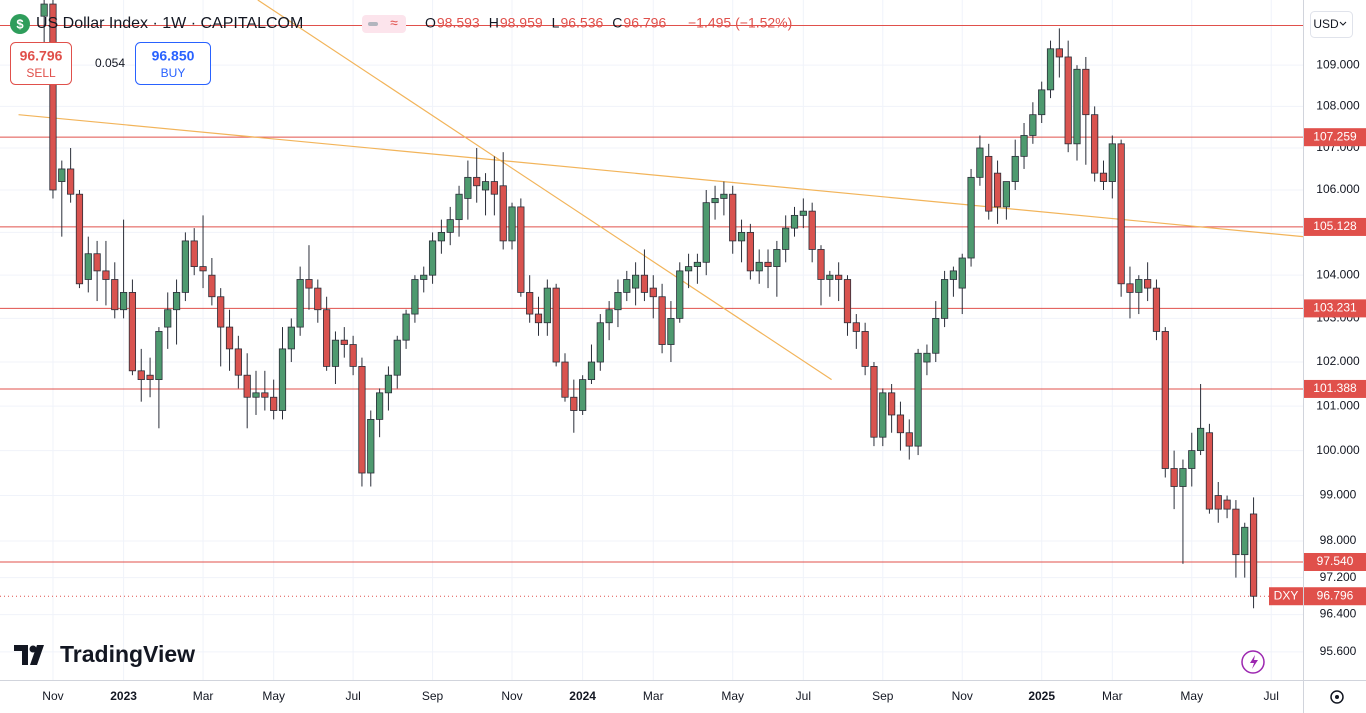 This screenshot has width=1366, height=713. I want to click on sell-button, so click(41, 63).